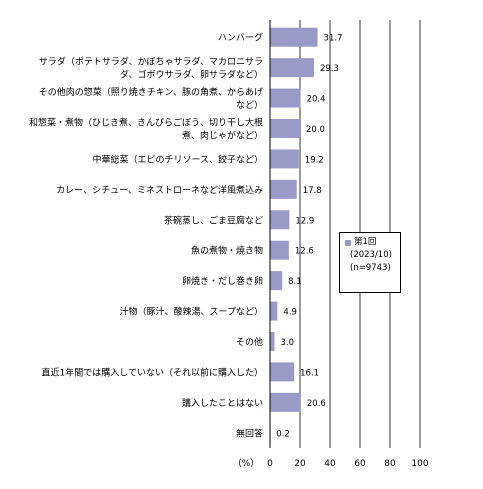 This screenshot has height=489, width=483. I want to click on category-label: ダ、ゴボウサラダ、卵サラダなど）, so click(191, 75).